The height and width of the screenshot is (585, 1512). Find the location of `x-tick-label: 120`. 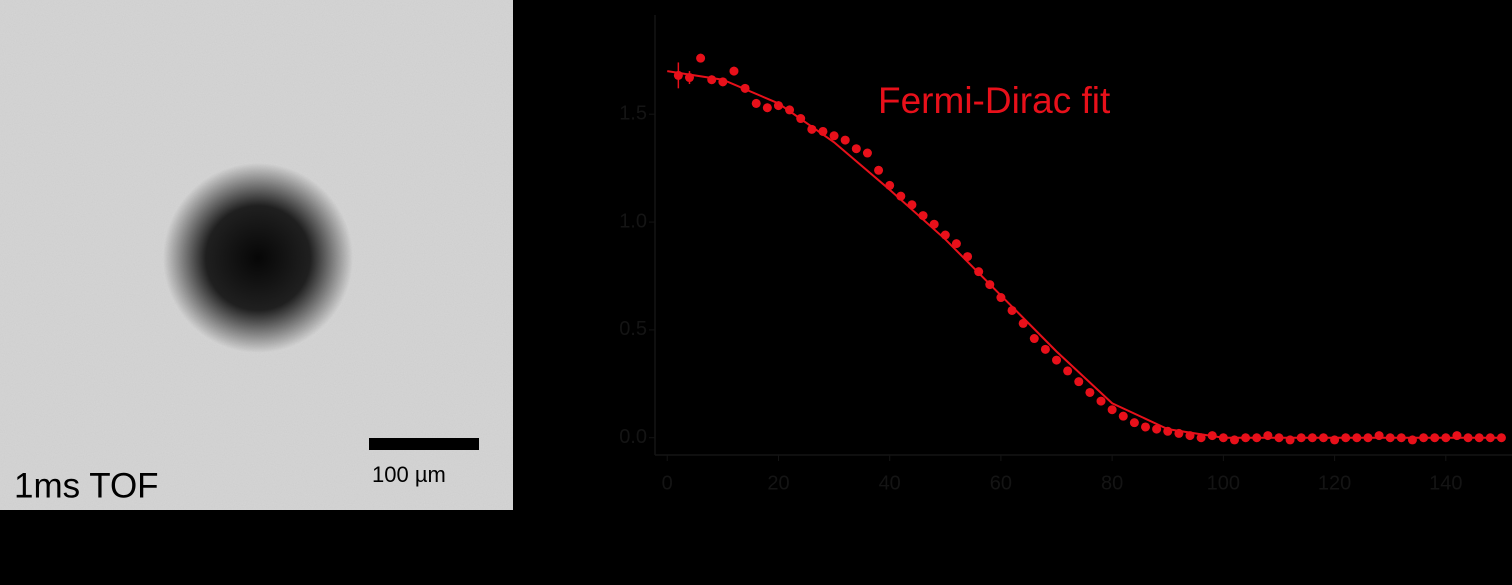

x-tick-label: 120 is located at coordinates (1334, 483).